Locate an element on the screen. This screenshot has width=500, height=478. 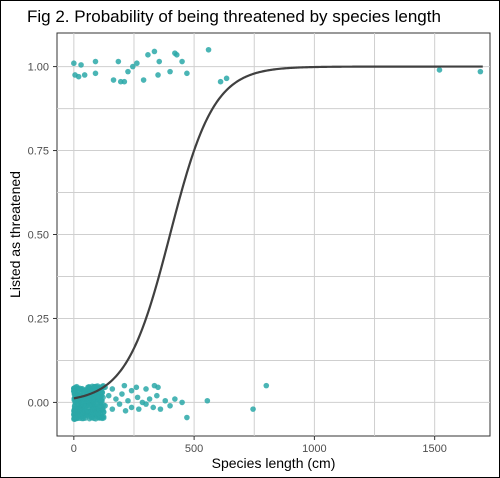
x-tick-label: 1500 is located at coordinates (434, 449).